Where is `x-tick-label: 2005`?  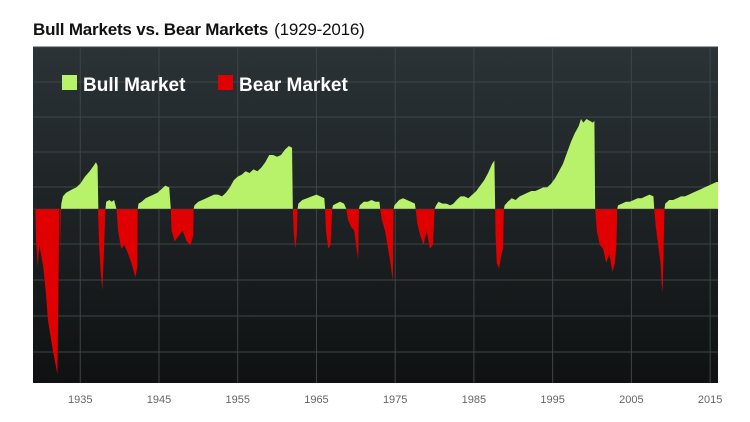
x-tick-label: 2005 is located at coordinates (631, 400).